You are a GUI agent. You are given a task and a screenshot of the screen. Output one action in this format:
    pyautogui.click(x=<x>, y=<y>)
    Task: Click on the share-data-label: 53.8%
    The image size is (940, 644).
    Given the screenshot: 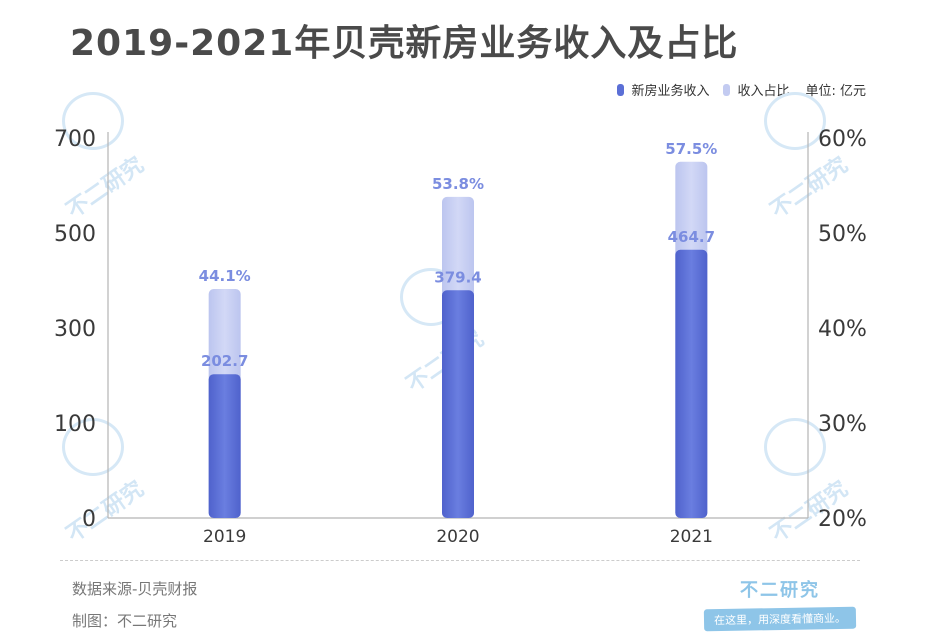 What is the action you would take?
    pyautogui.click(x=458, y=184)
    